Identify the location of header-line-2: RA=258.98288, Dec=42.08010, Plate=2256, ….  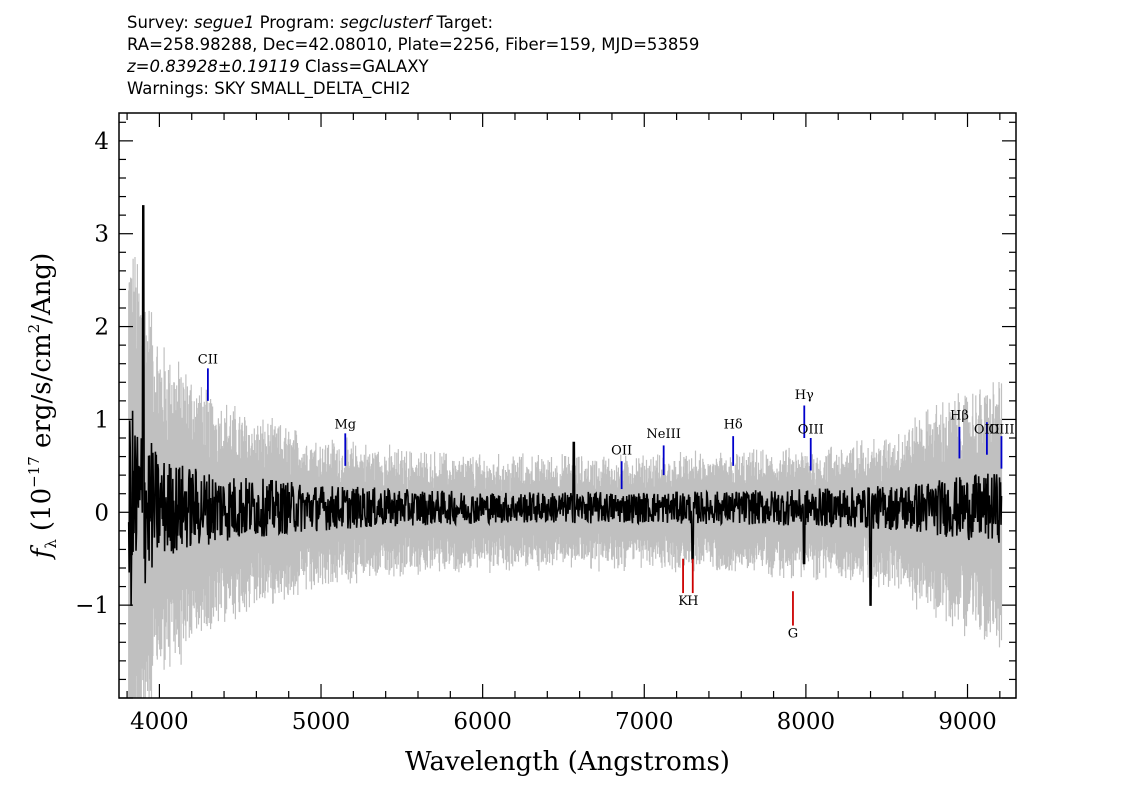
(413, 44).